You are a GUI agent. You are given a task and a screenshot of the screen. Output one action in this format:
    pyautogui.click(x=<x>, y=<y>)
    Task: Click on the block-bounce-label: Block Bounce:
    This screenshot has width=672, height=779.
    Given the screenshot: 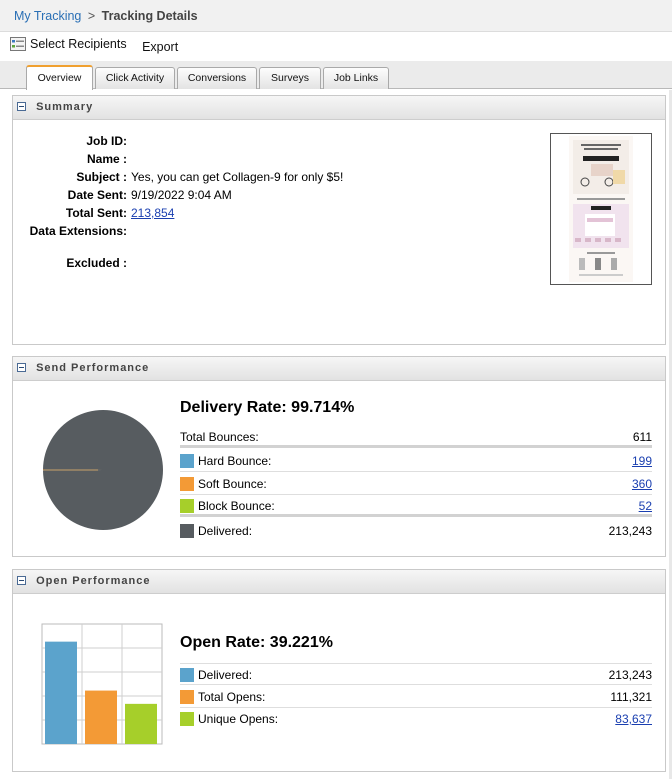 What is the action you would take?
    pyautogui.click(x=236, y=506)
    